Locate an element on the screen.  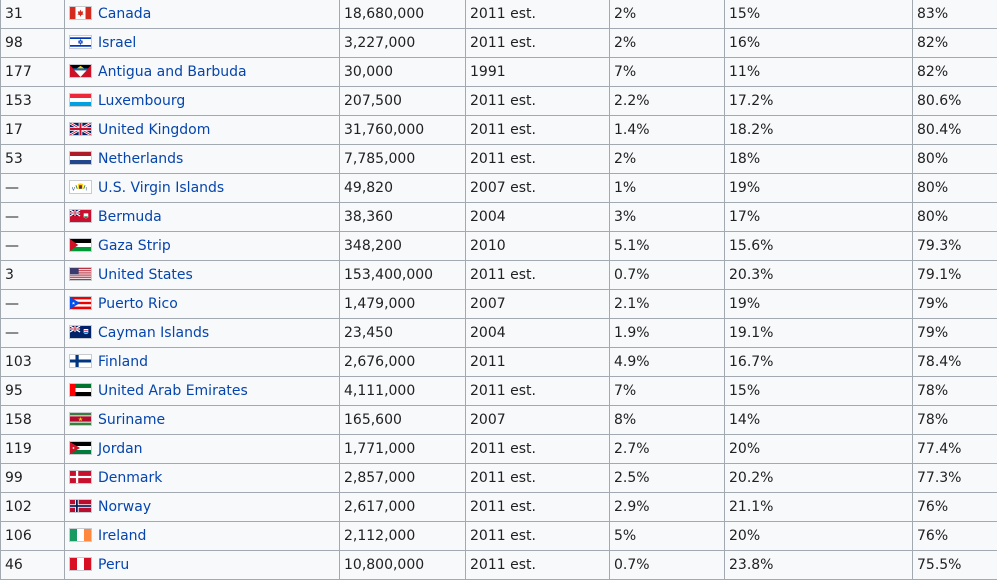
country-link: Suriname is located at coordinates (132, 420).